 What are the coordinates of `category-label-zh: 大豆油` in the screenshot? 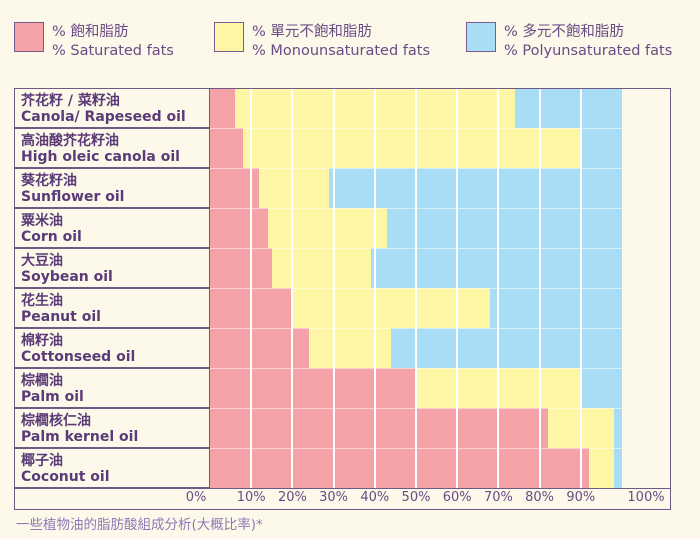 It's located at (42, 261).